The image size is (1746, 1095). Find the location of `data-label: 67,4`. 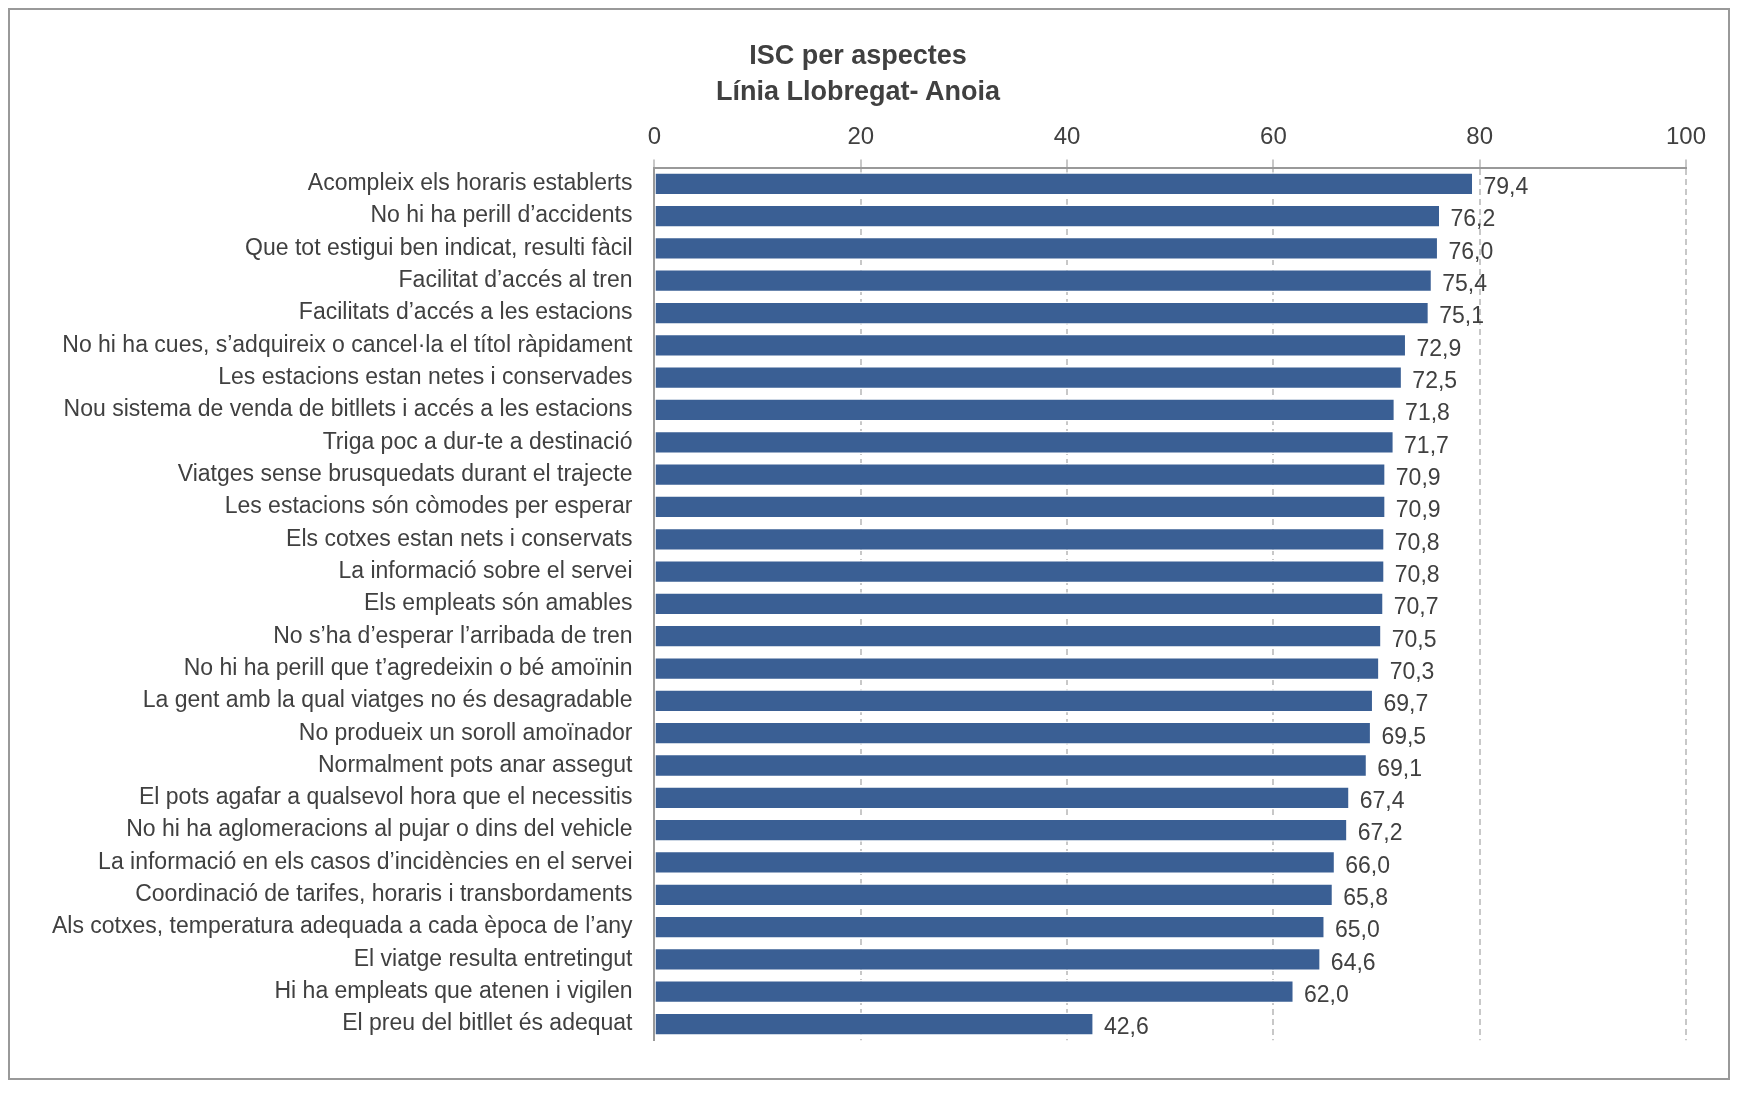

data-label: 67,4 is located at coordinates (1382, 800).